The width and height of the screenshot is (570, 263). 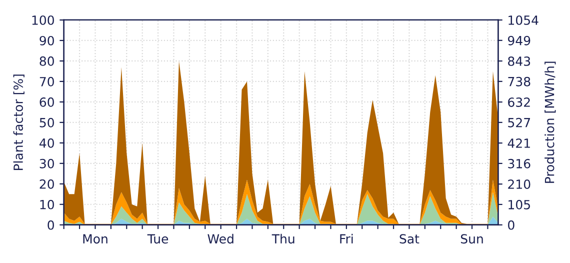 What do you see at coordinates (511, 225) in the screenshot?
I see `y2-tick-label: 0` at bounding box center [511, 225].